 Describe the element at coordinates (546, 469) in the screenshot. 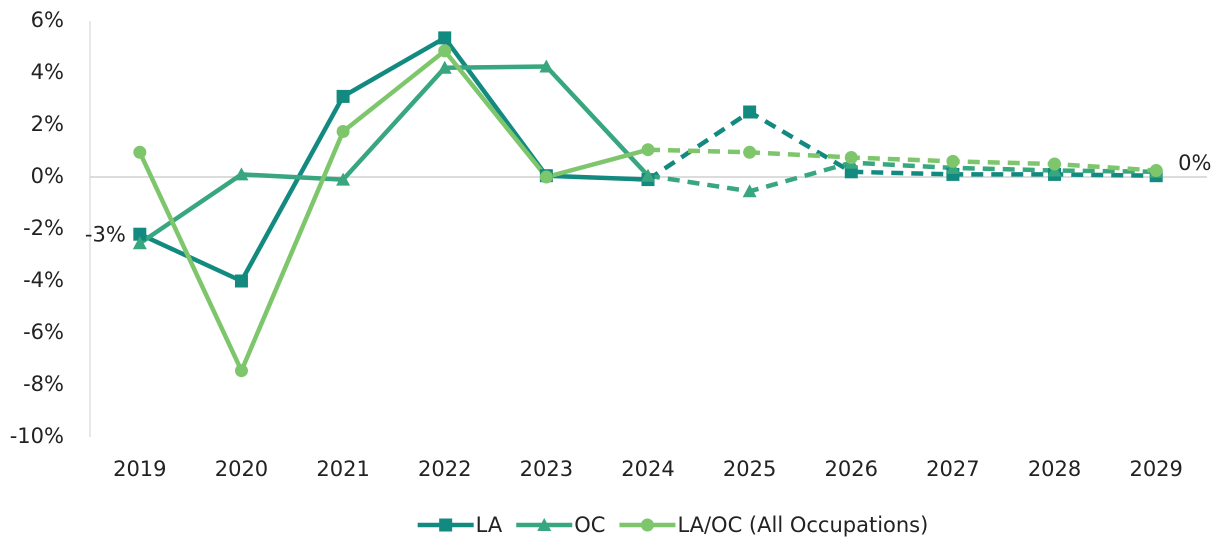

I see `x-tick-label: 2023` at that location.